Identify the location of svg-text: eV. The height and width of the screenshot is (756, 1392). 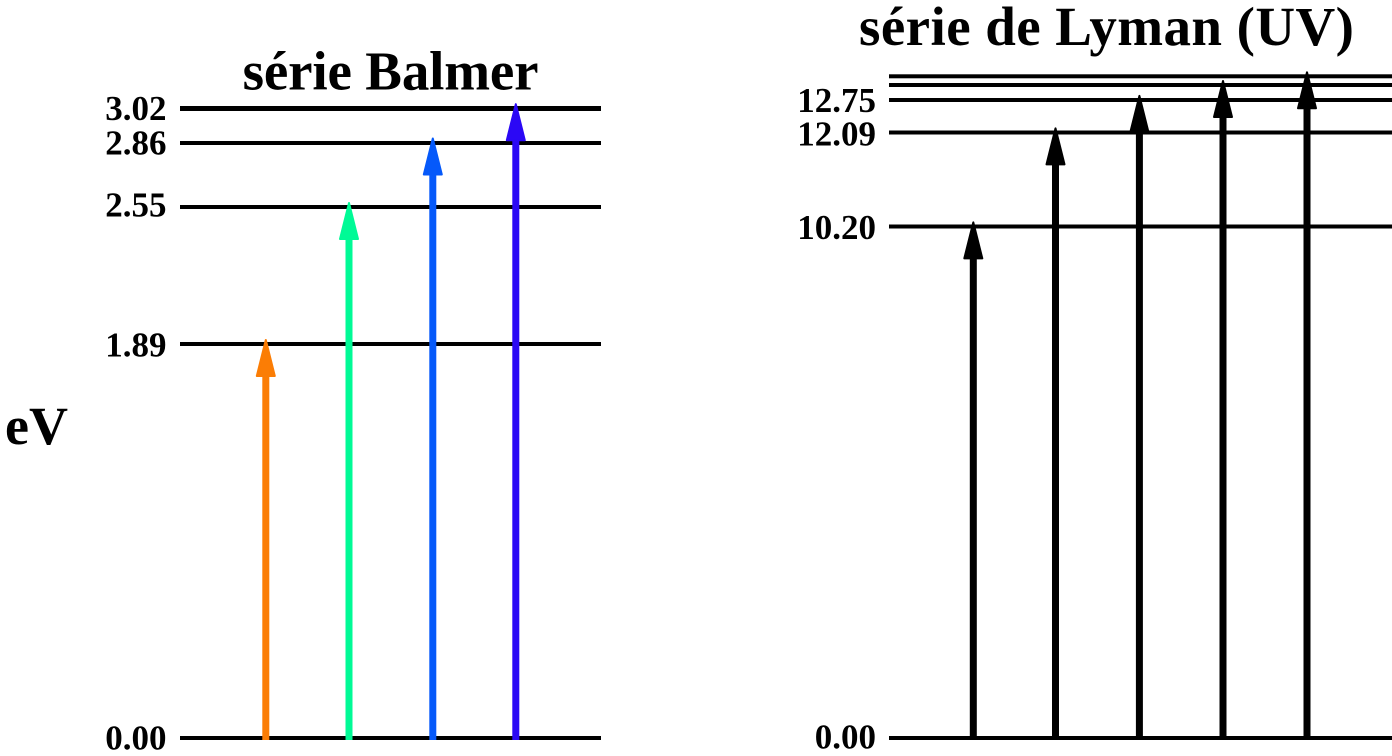
(36, 426).